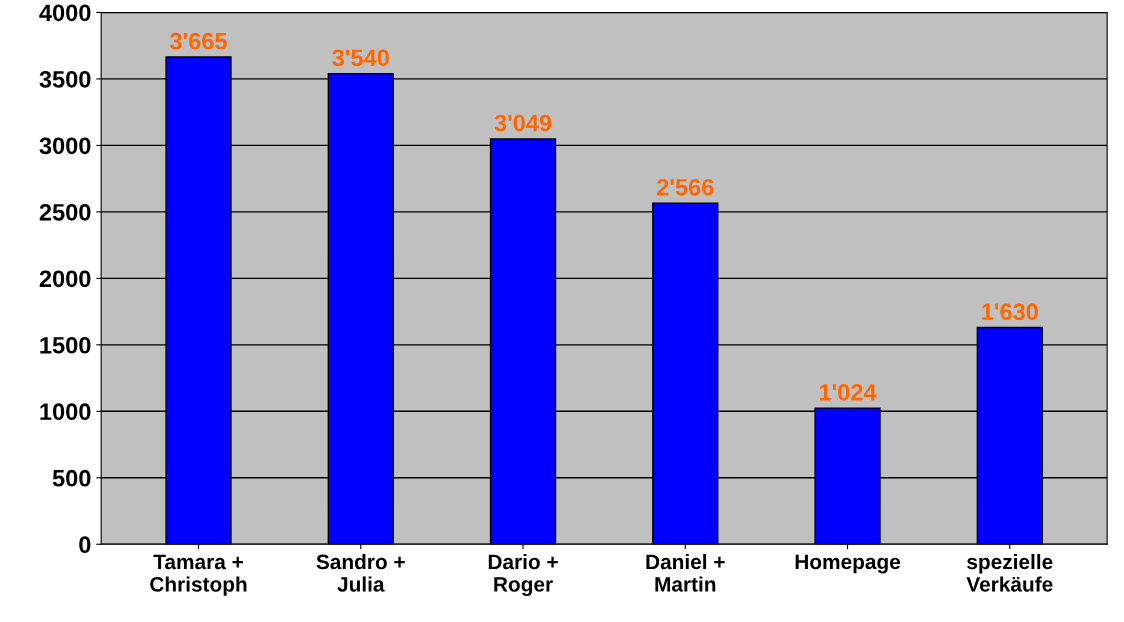  Describe the element at coordinates (71, 478) in the screenshot. I see `y-tick-label: 500` at that location.